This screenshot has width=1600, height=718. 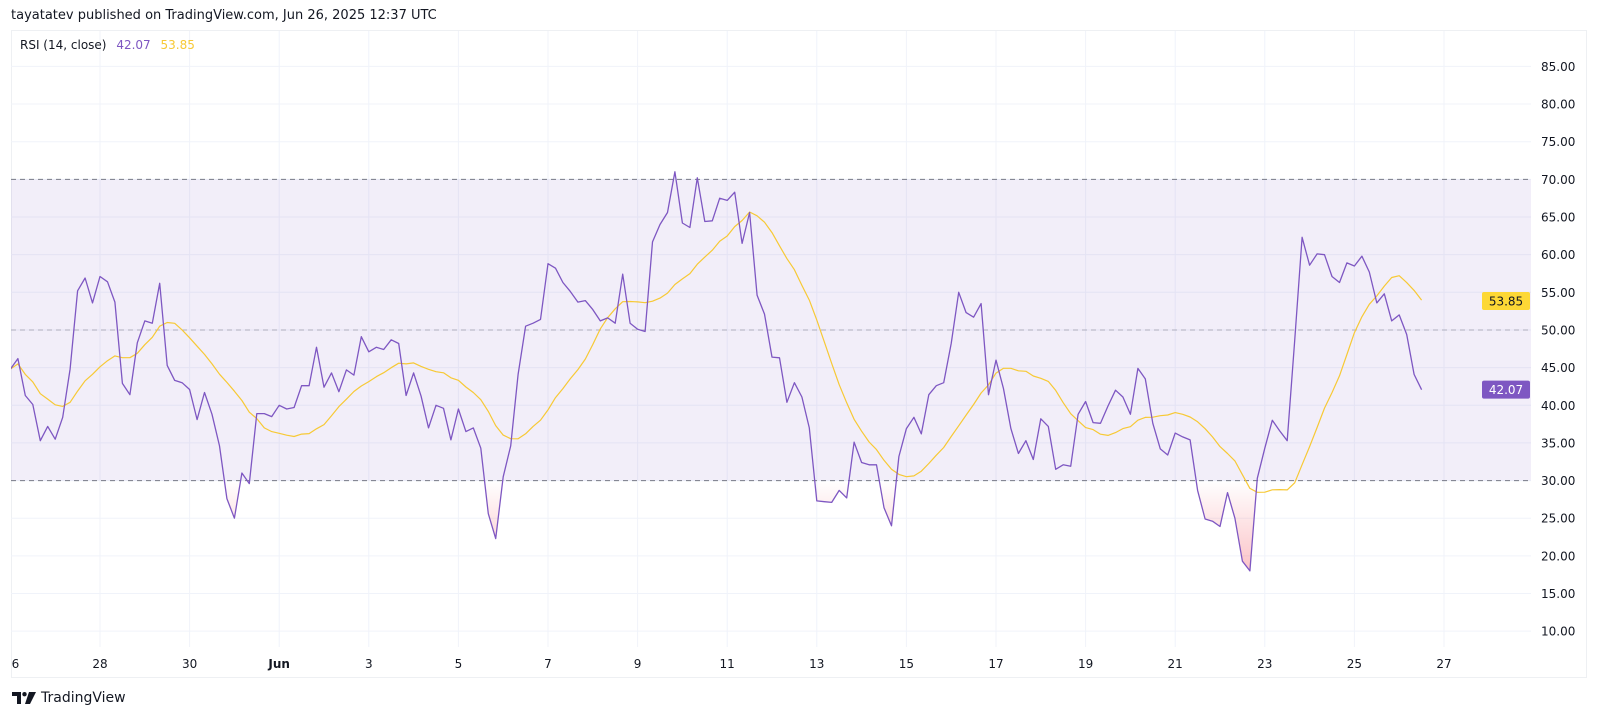 What do you see at coordinates (24, 698) in the screenshot?
I see `tradingview-logo-icon` at bounding box center [24, 698].